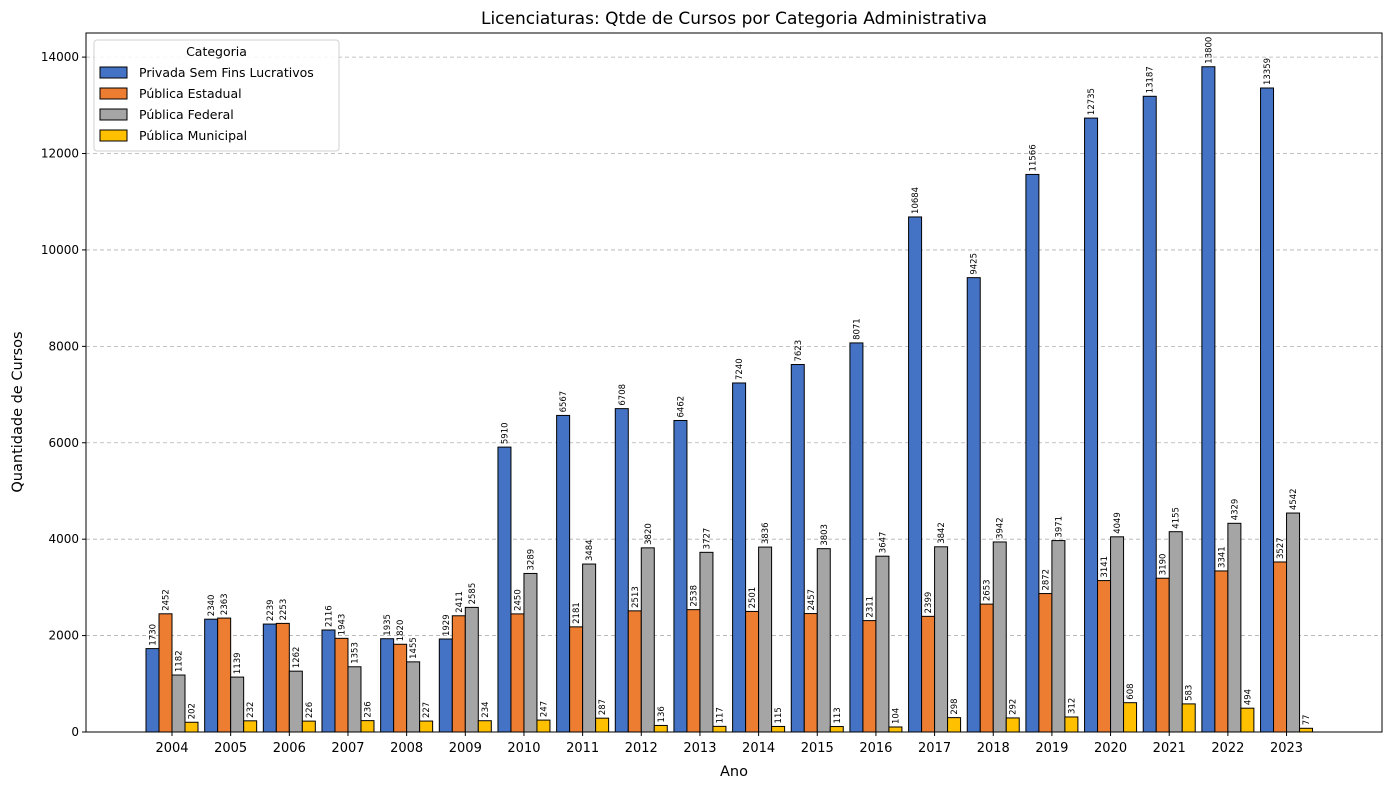 This screenshot has height=790, width=1390. I want to click on bar-value-label: 115, so click(779, 715).